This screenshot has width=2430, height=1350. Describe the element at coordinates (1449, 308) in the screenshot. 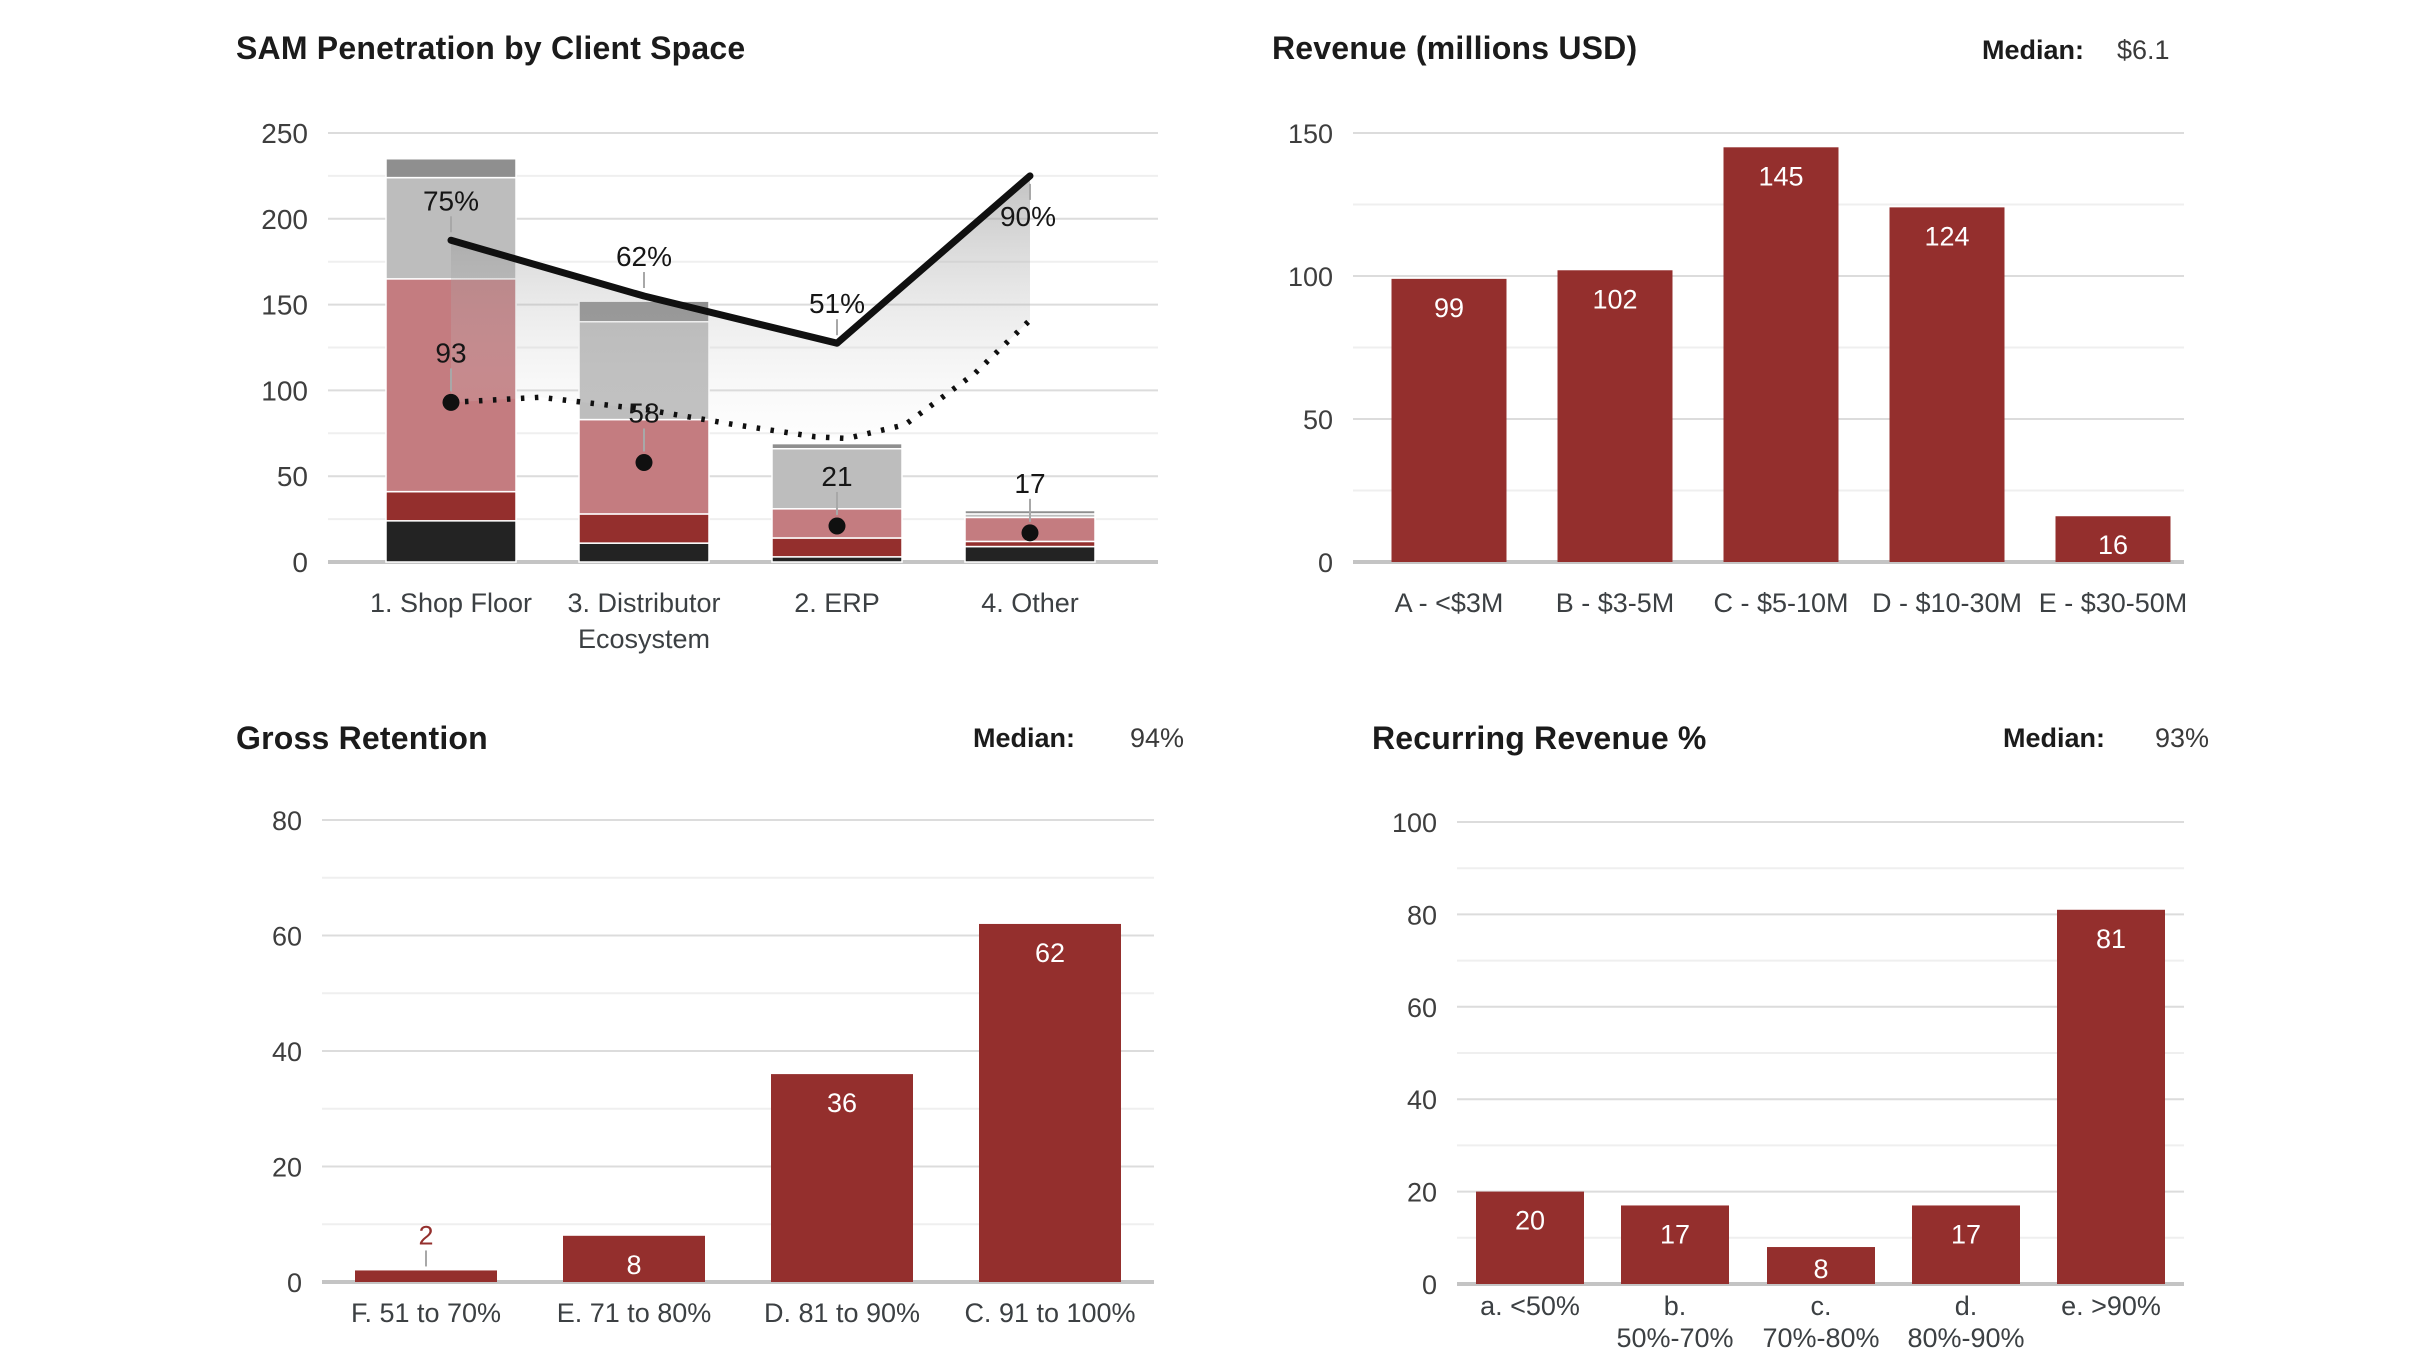

I see `bar-value-label: 99` at that location.